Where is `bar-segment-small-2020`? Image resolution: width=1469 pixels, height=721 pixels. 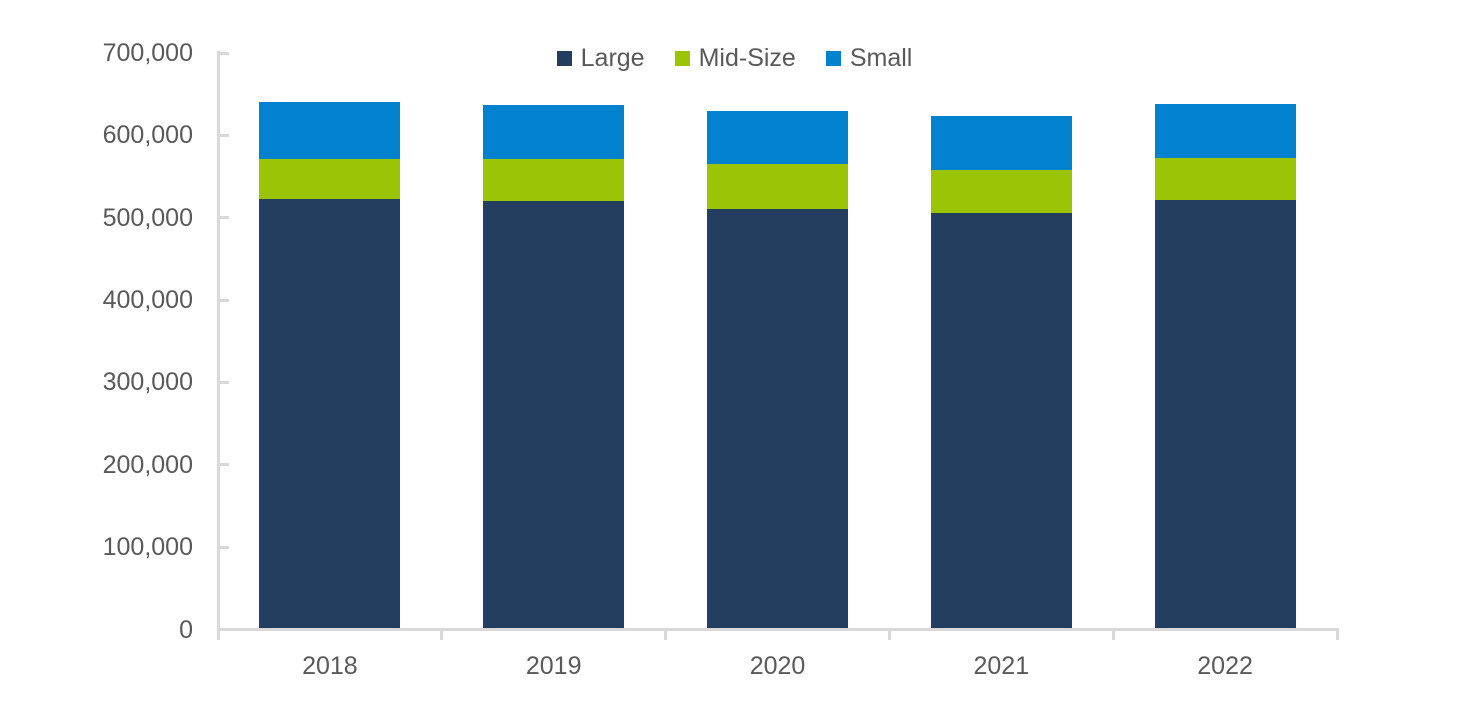 bar-segment-small-2020 is located at coordinates (777, 137).